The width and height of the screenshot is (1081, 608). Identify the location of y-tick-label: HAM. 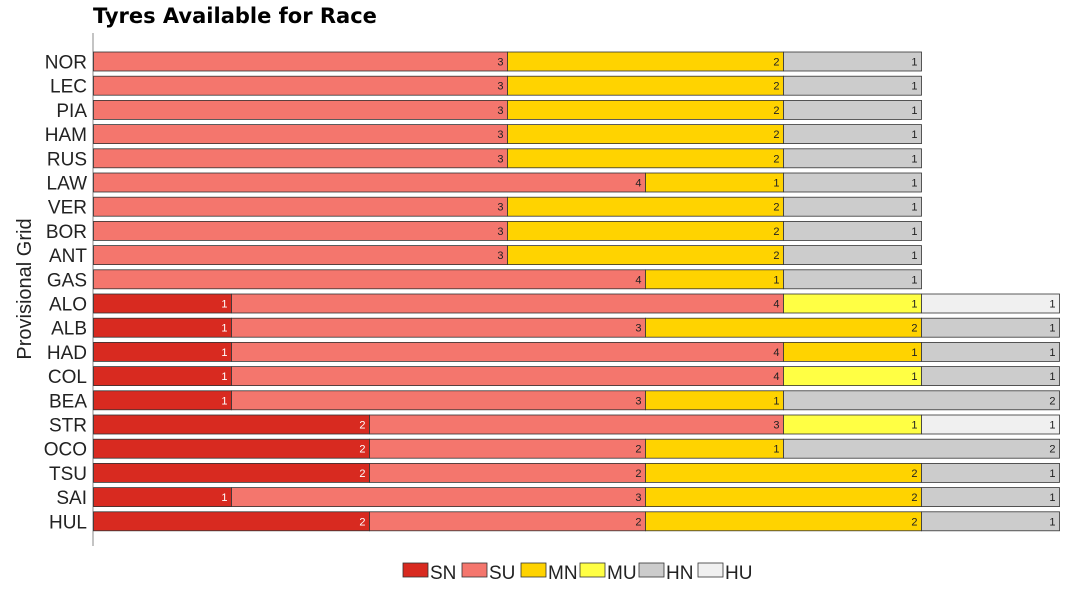
(66, 135).